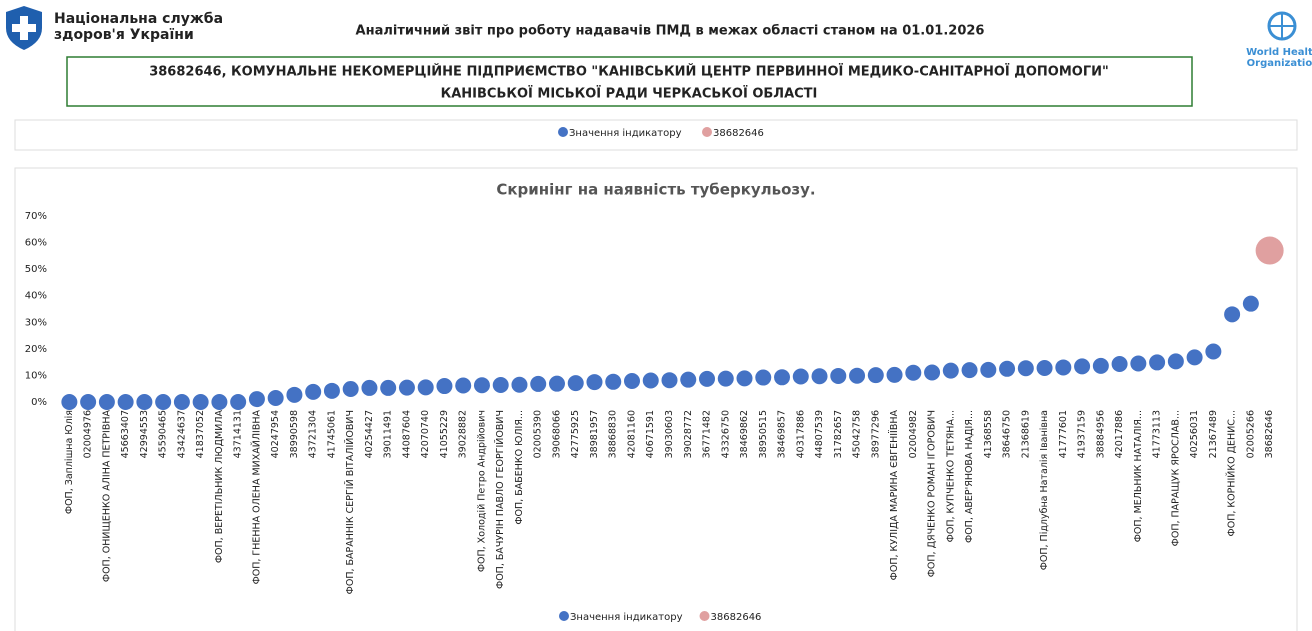  What do you see at coordinates (350, 502) in the screenshot?
I see `x-tick-label: ФОП, БАРАННІК СЕРГІЙ ВІТАЛІЙОВИЧ` at bounding box center [350, 502].